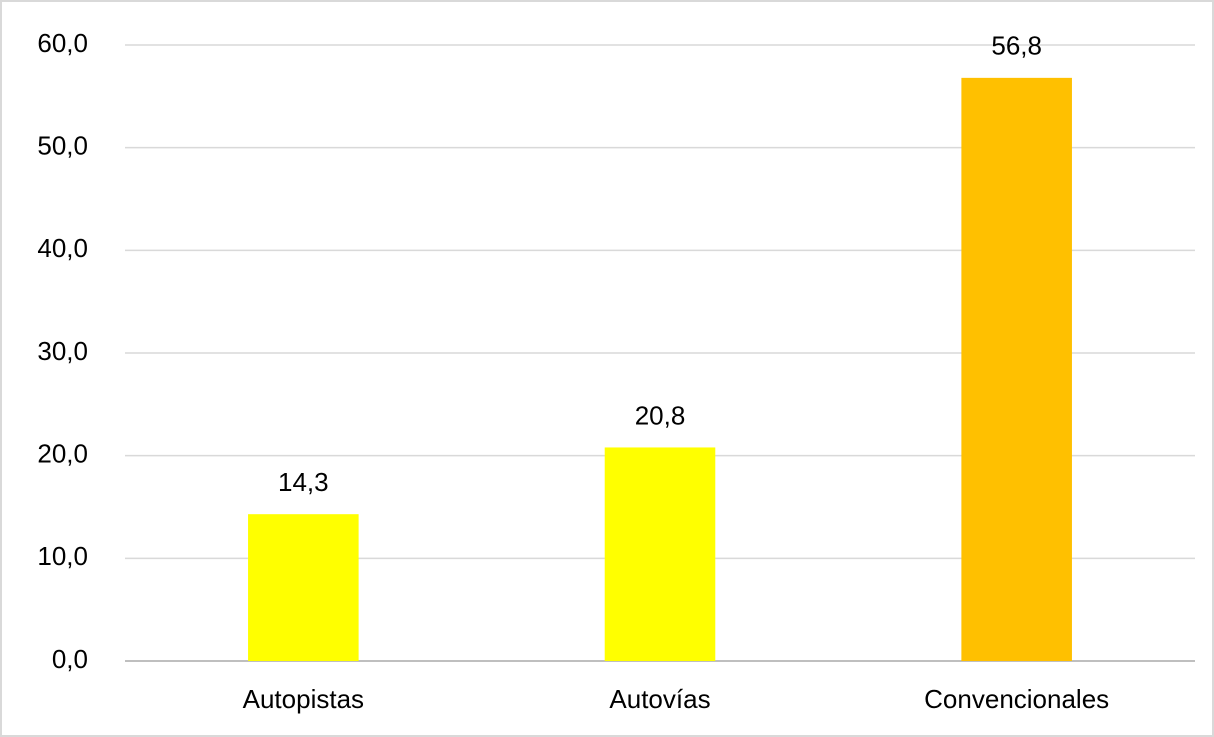  What do you see at coordinates (62, 351) in the screenshot?
I see `y-tick-label: 30,0` at bounding box center [62, 351].